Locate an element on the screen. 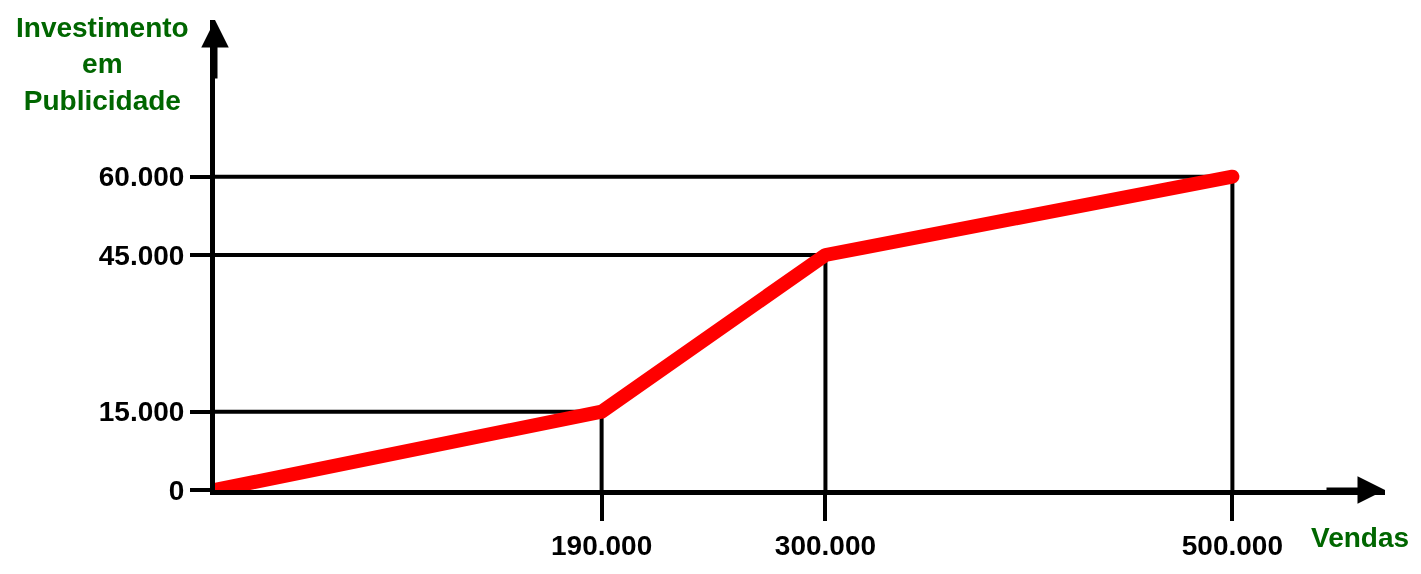 The height and width of the screenshot is (574, 1421). y-tick-label: 15.000 is located at coordinates (141, 412).